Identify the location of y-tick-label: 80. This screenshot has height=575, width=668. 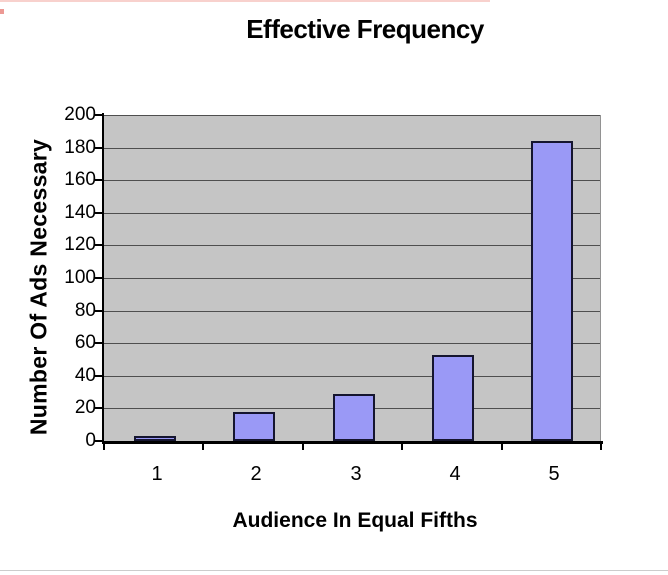
(85, 310).